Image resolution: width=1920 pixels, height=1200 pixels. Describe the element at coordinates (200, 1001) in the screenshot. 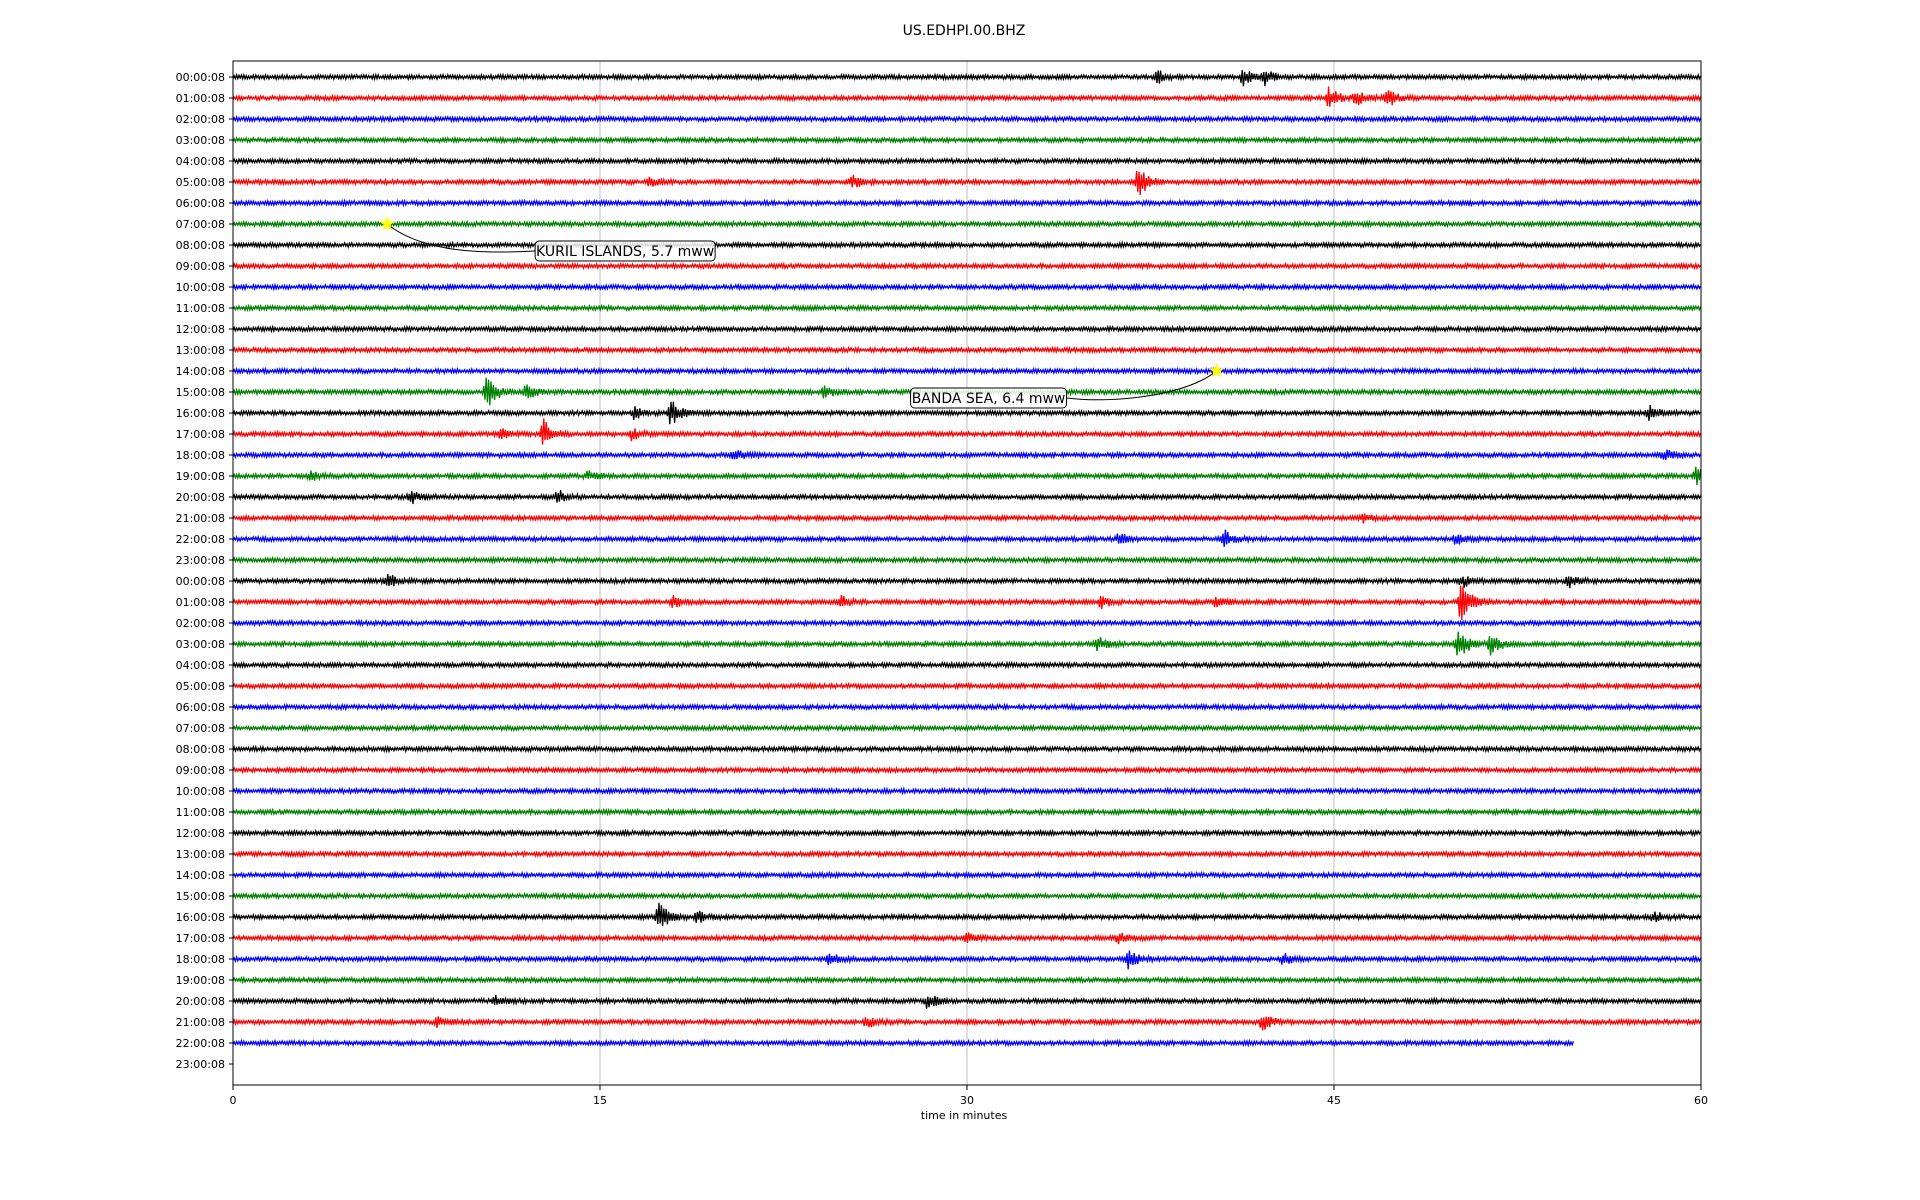

I see `y-tick-label: 20:00:08` at that location.